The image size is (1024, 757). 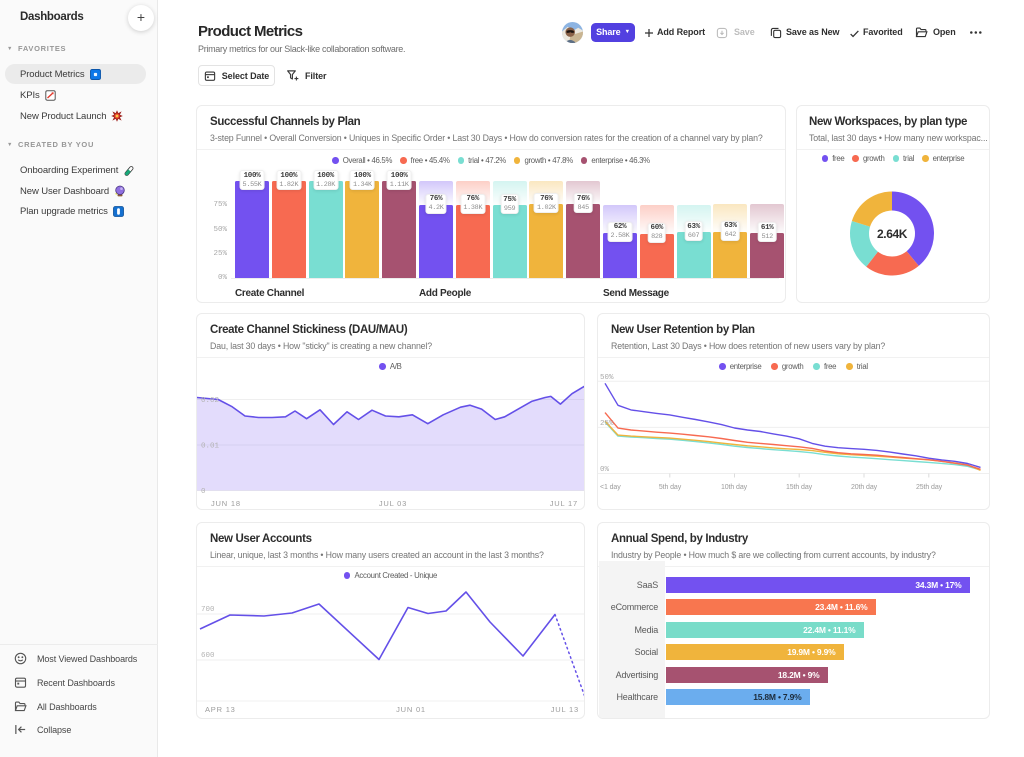 I want to click on svg-text: 25th day, so click(x=929, y=487).